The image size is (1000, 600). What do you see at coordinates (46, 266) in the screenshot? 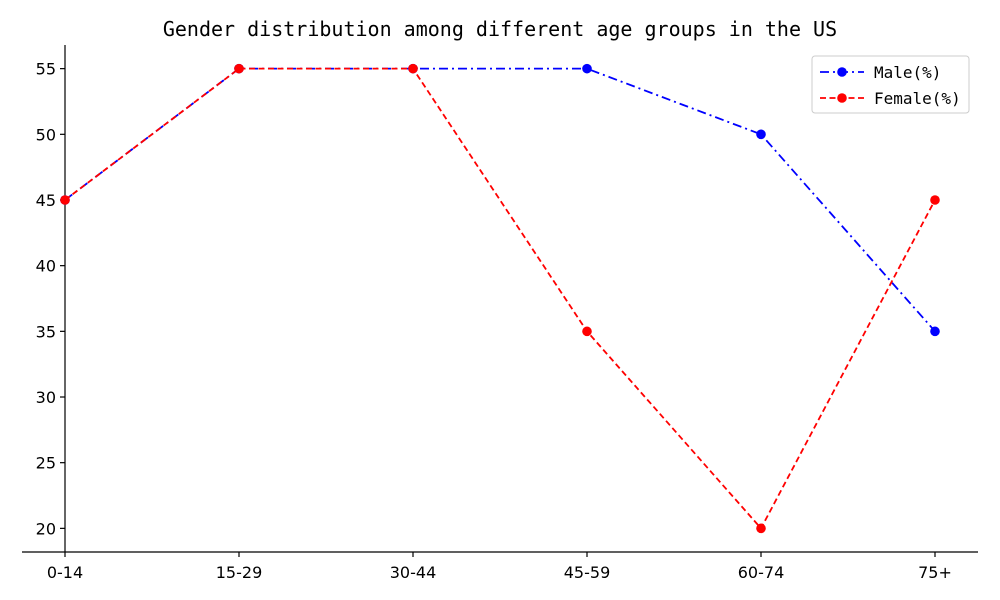
I see `y-tick-label: 40` at bounding box center [46, 266].